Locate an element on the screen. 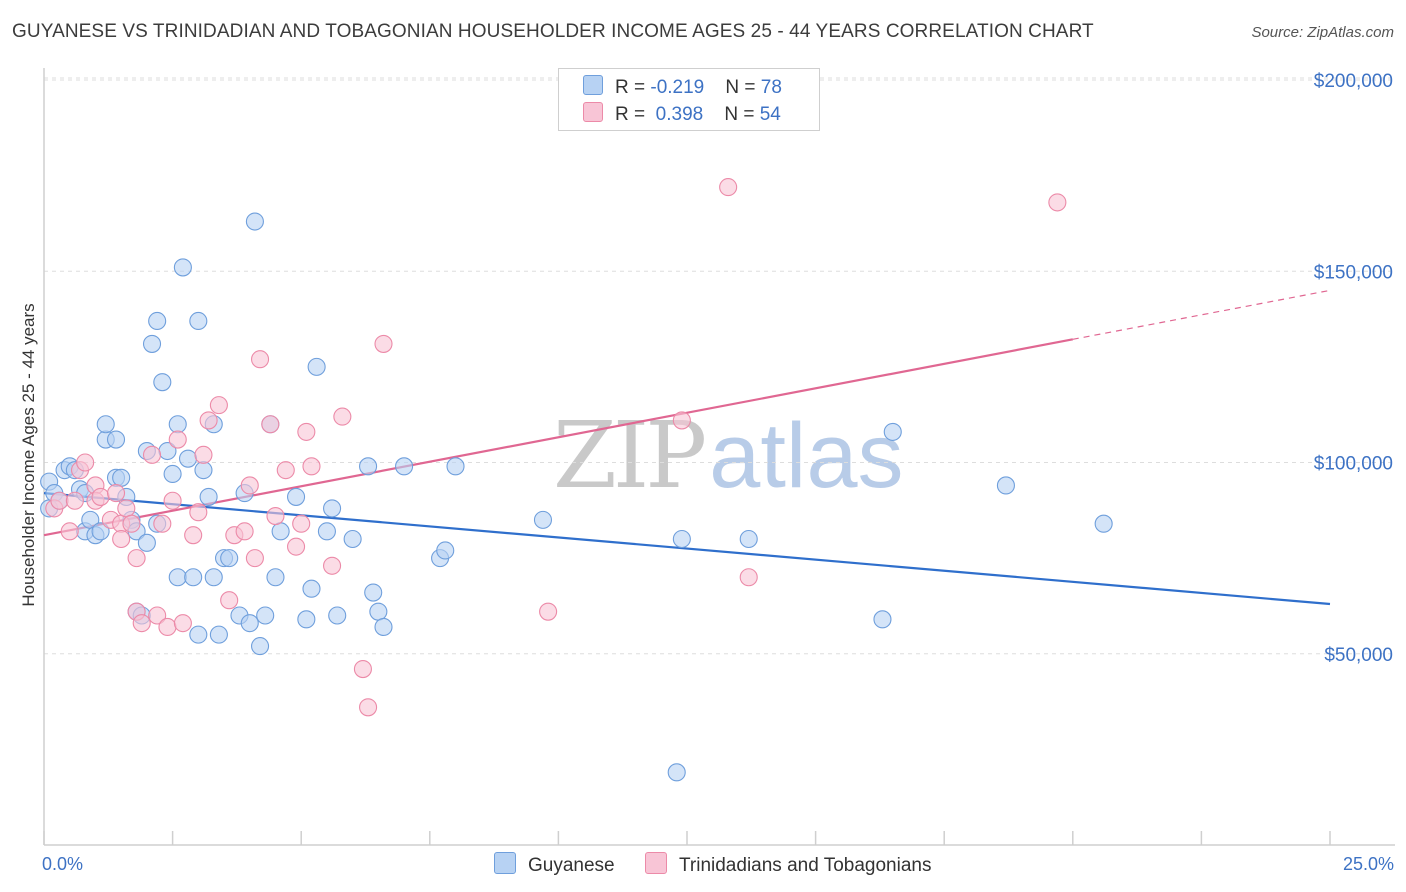 This screenshot has width=1406, height=892. legend-row-guyanese: R = -0.219 N = 78 is located at coordinates (682, 88).